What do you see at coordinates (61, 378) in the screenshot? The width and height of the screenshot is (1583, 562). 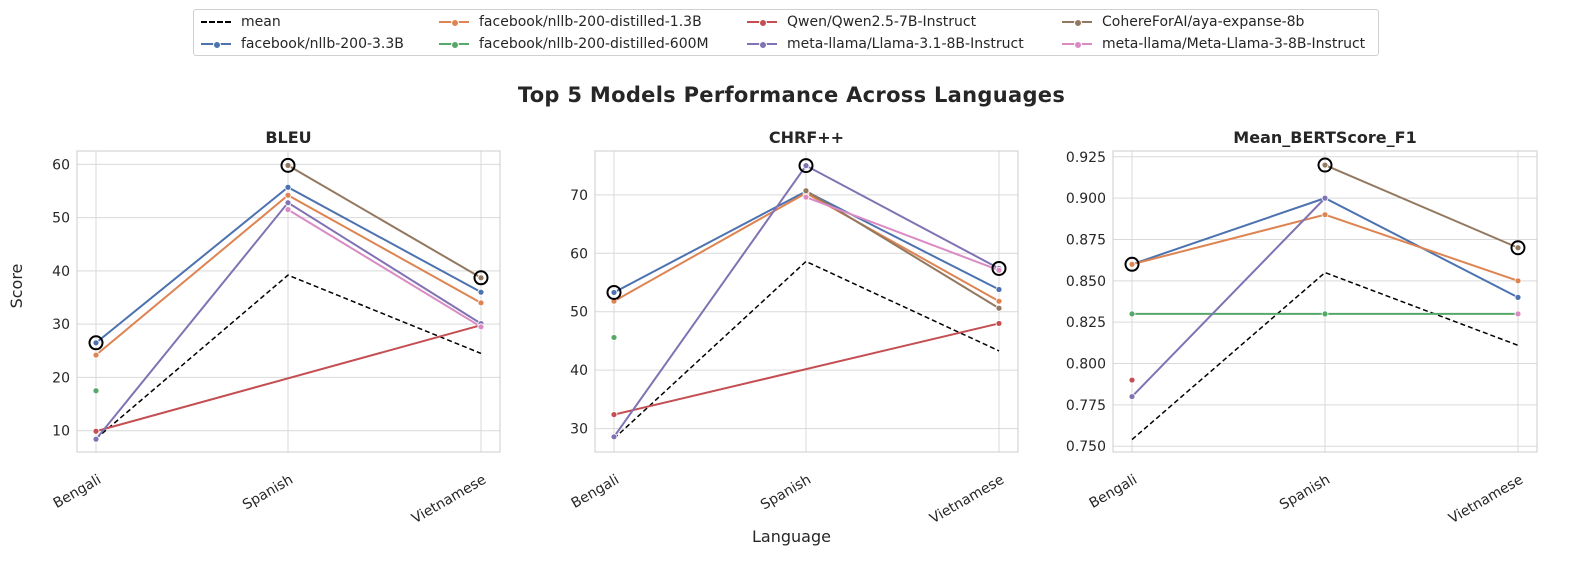 I see `y-tick-label: 20` at bounding box center [61, 378].